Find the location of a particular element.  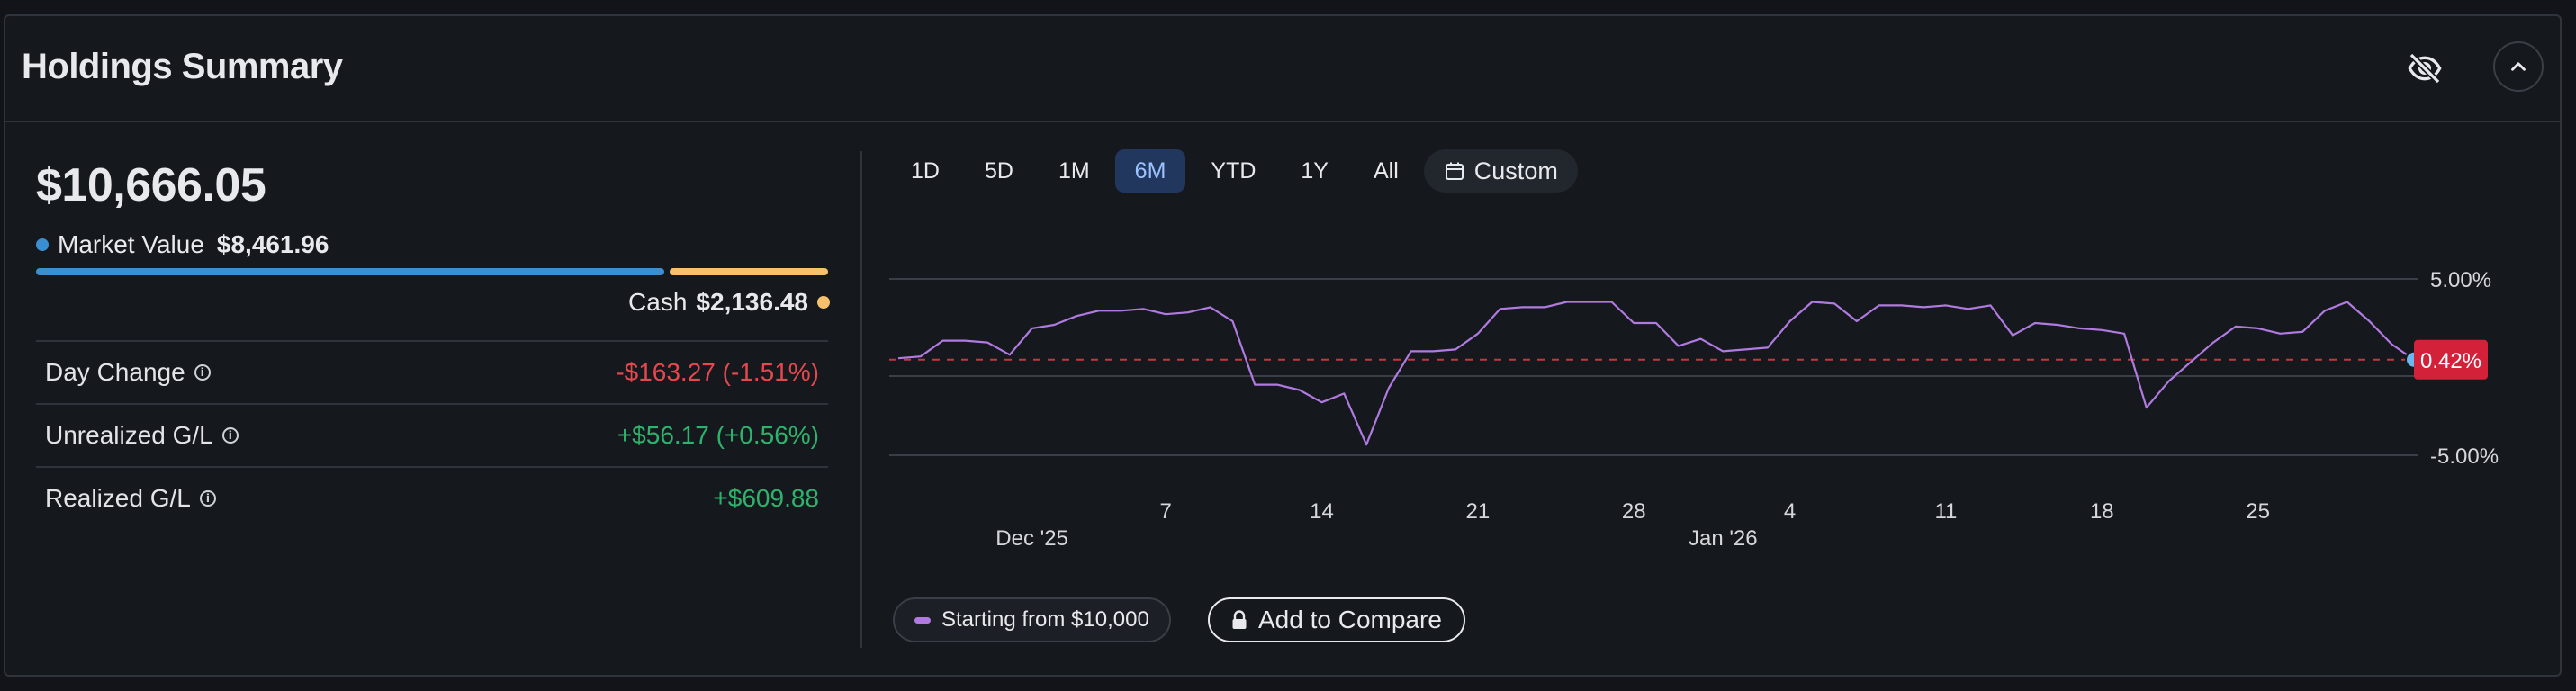

calendar-icon is located at coordinates (1454, 171).